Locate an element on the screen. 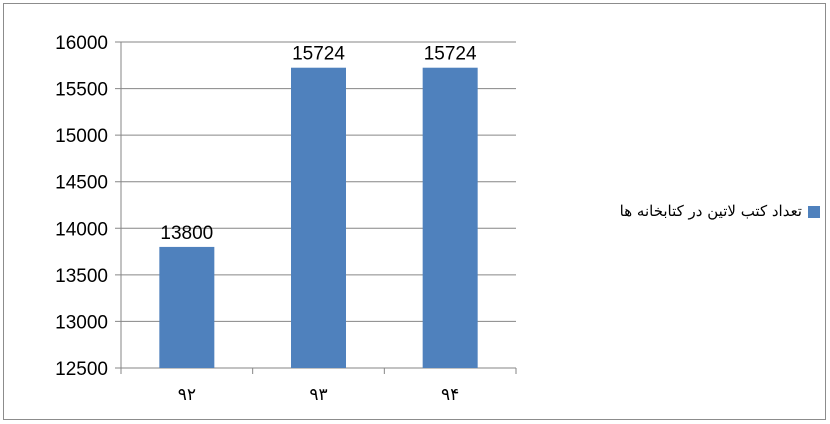  y-tick-label: 16000 is located at coordinates (81, 43).